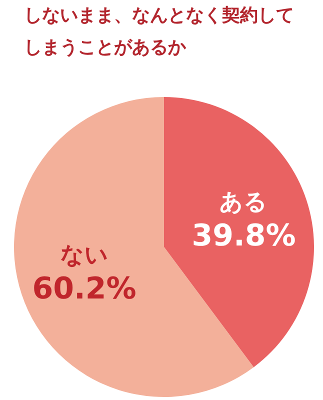 Image resolution: width=323 pixels, height=400 pixels. Describe the element at coordinates (244, 236) in the screenshot. I see `data-label: 39.8%` at that location.